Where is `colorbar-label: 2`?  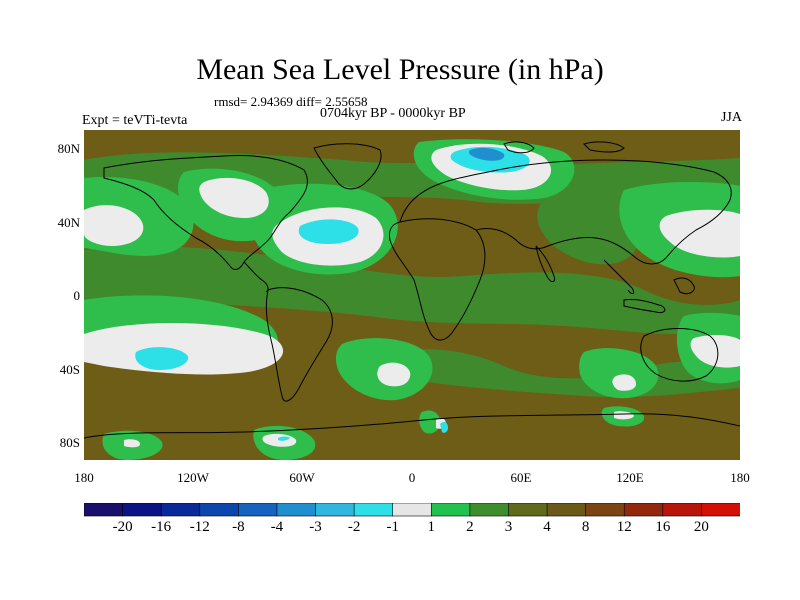 colorbar-label: 2 is located at coordinates (470, 527).